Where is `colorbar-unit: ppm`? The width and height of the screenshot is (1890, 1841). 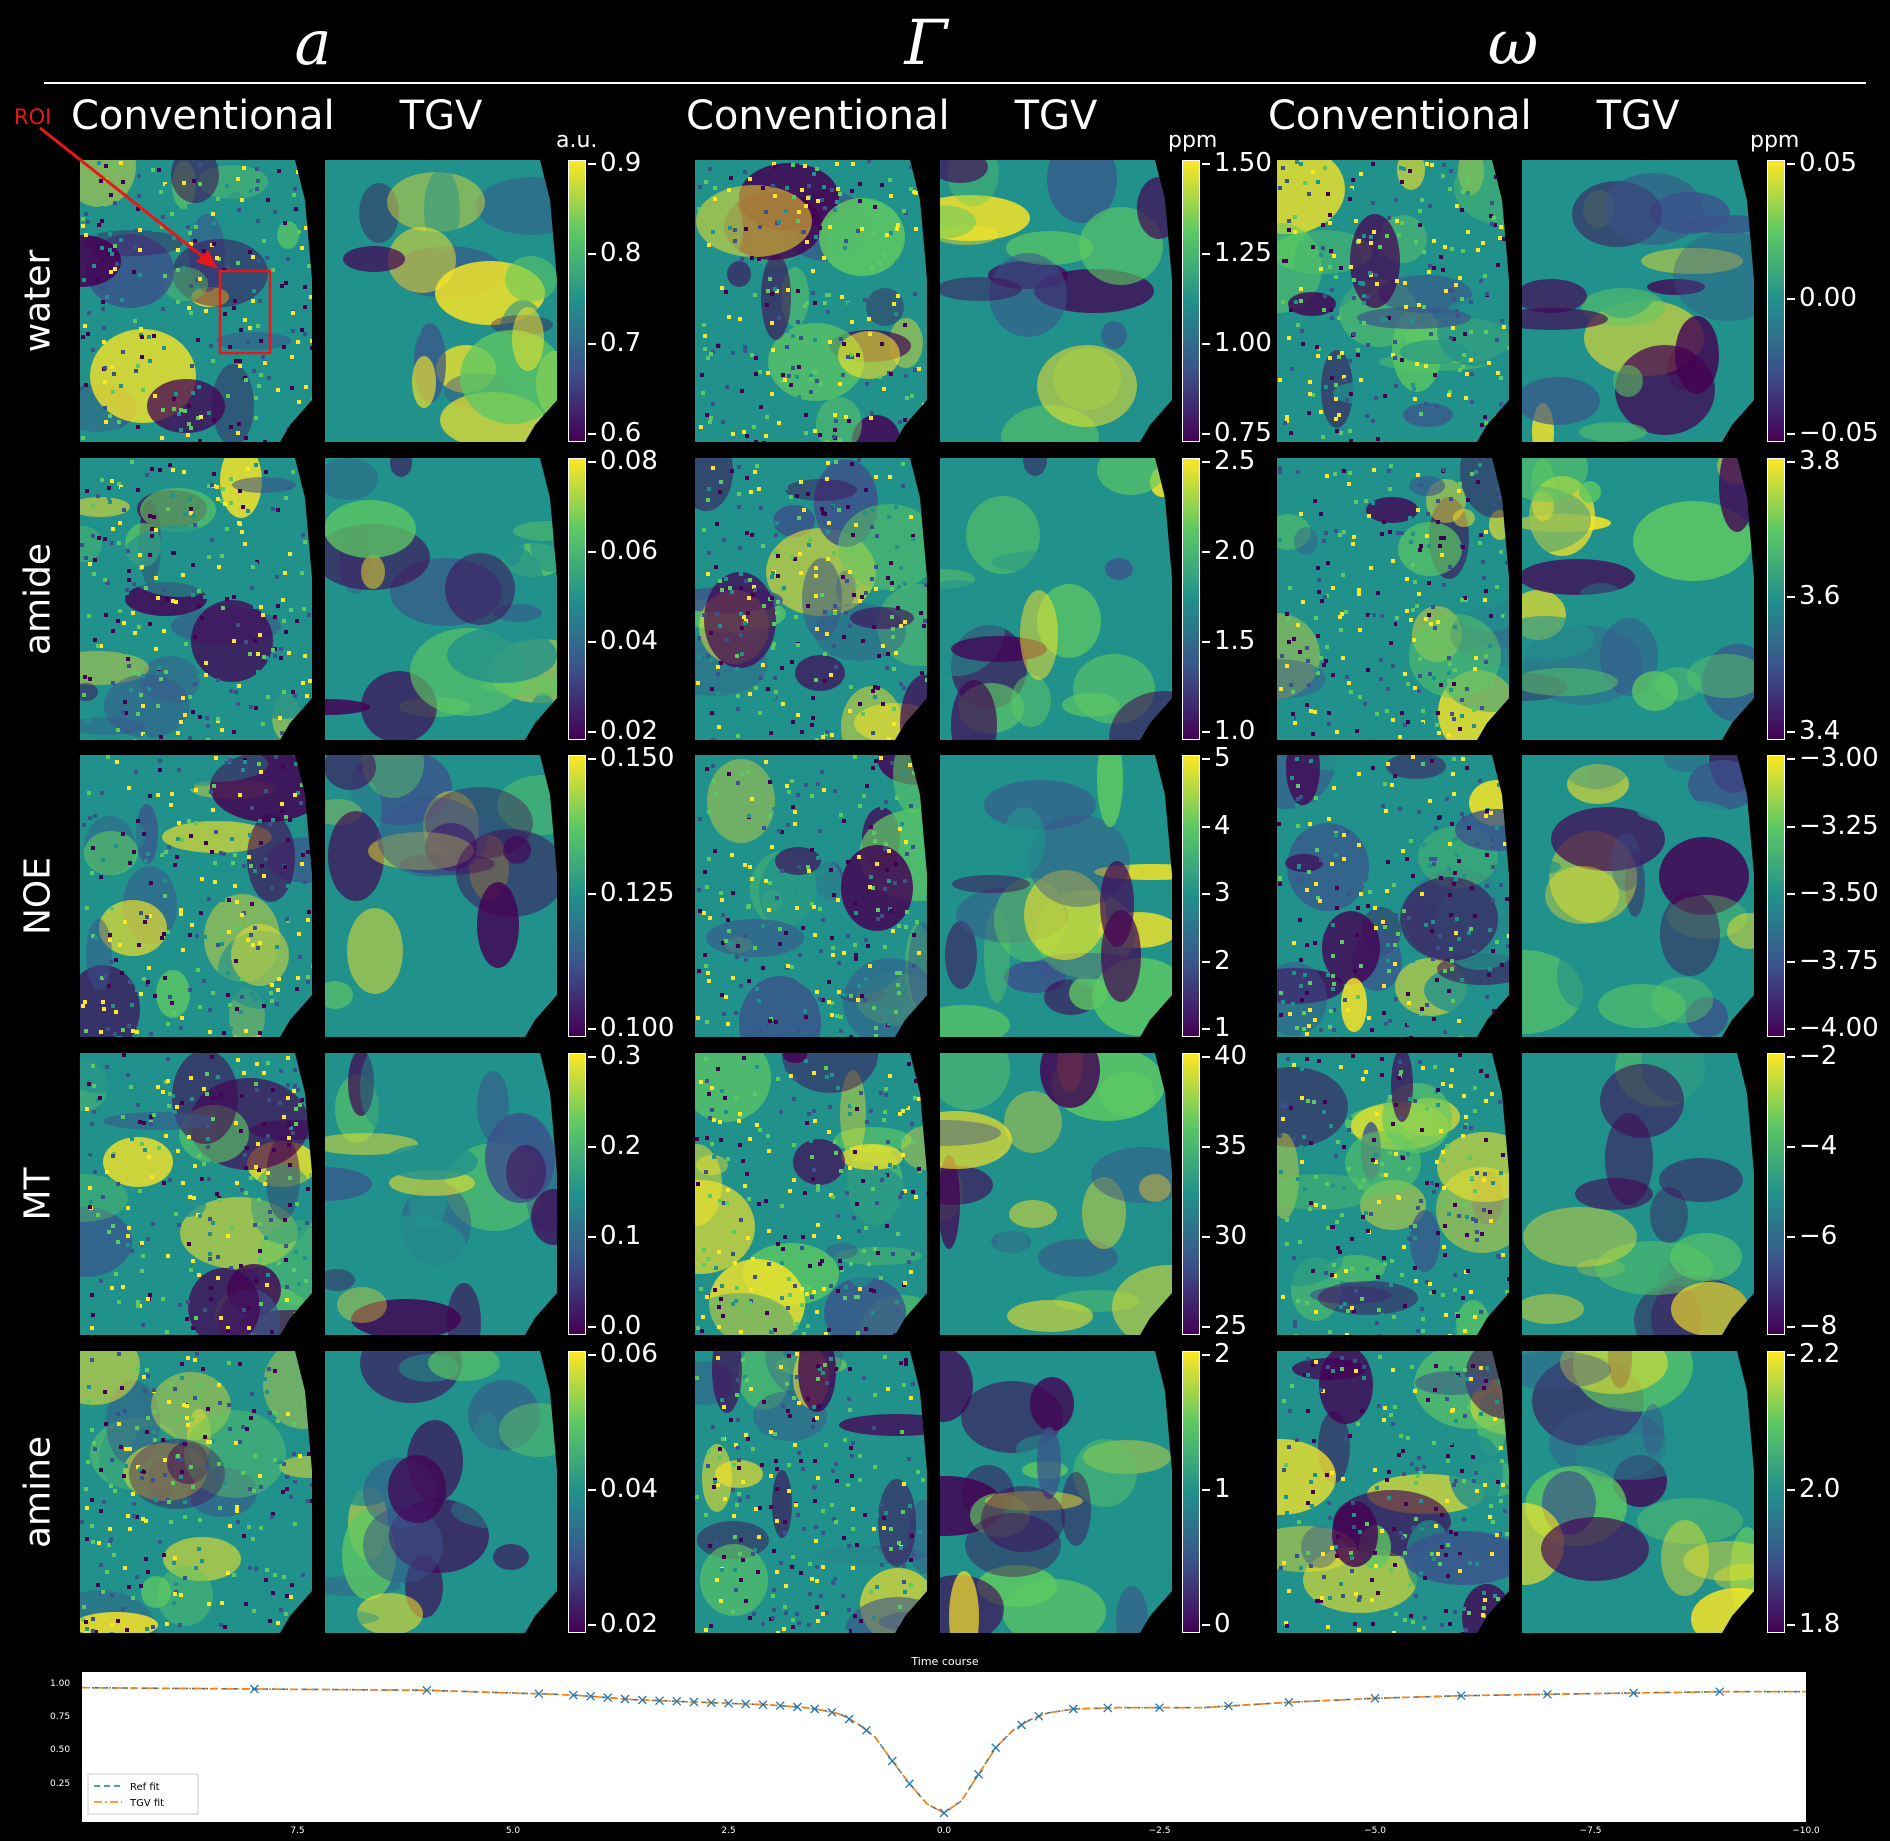 colorbar-unit: ppm is located at coordinates (1775, 140).